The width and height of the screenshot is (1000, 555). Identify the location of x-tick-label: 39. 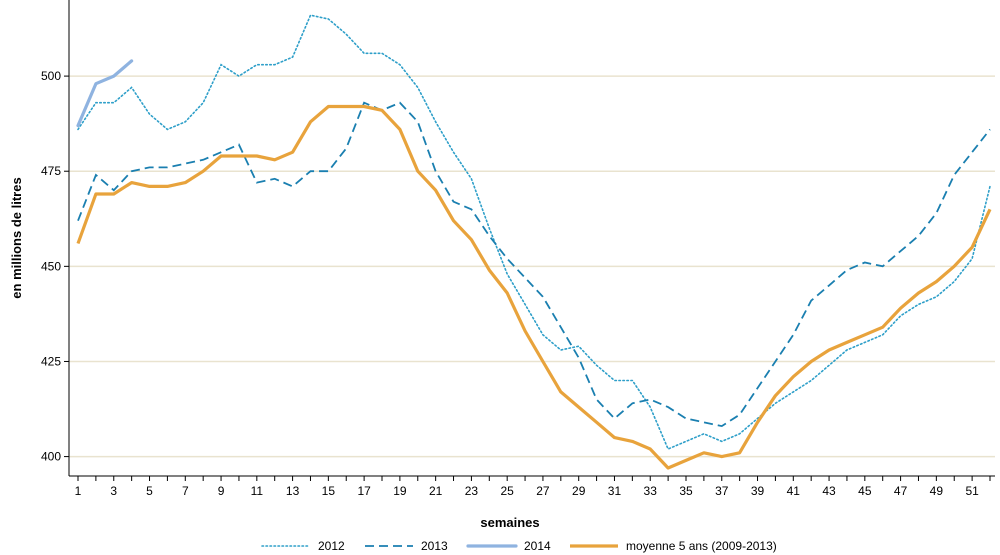
(758, 491).